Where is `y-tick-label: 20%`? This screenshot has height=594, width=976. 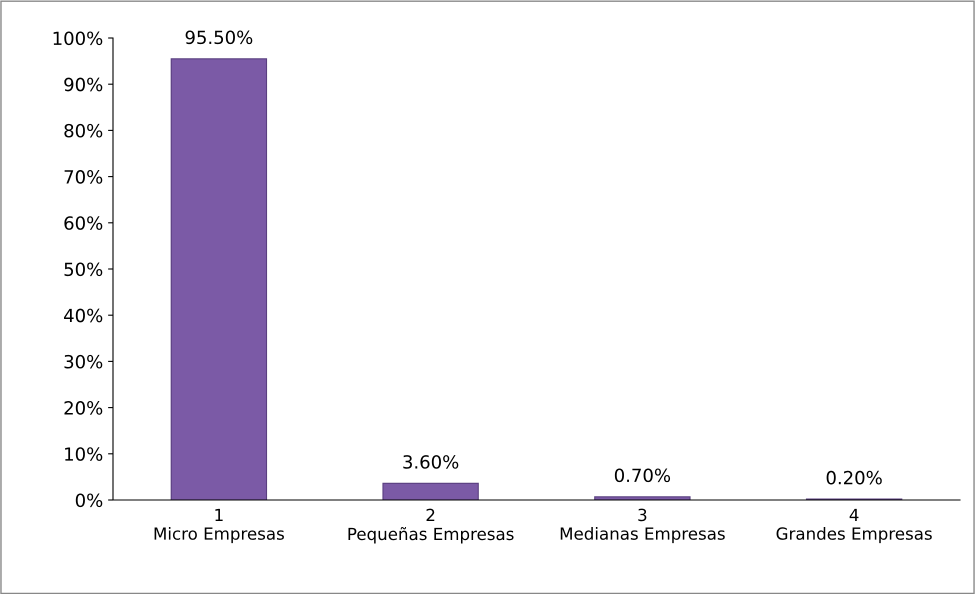
y-tick-label: 20% is located at coordinates (83, 408).